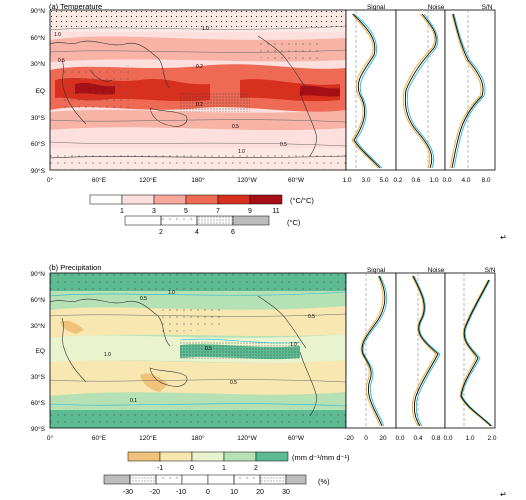 This screenshot has height=500, width=526. Describe the element at coordinates (99, 438) in the screenshot. I see `lon-tick-label: 60°E` at that location.